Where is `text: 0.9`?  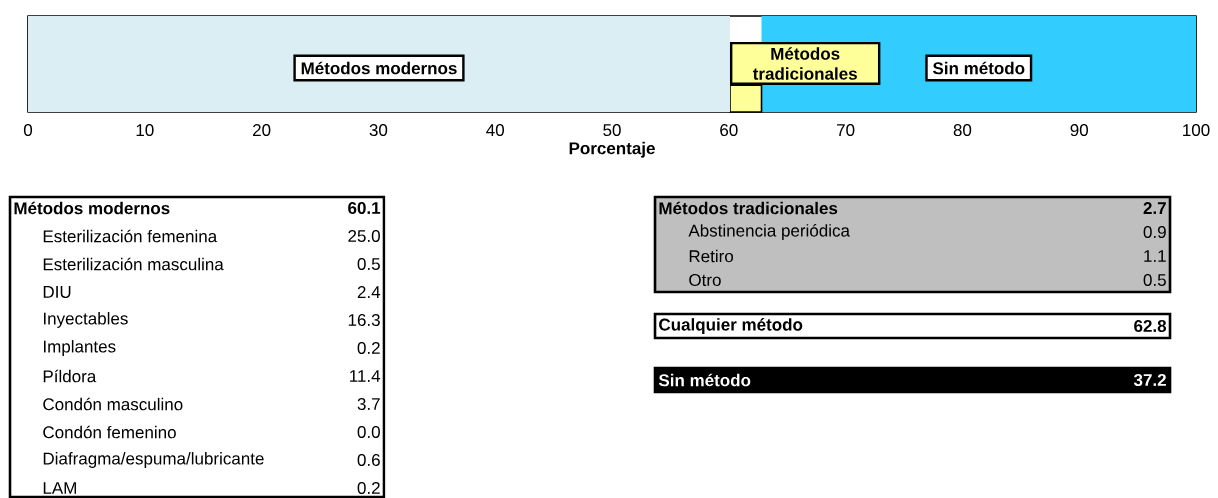 text: 0.9 is located at coordinates (1154, 232).